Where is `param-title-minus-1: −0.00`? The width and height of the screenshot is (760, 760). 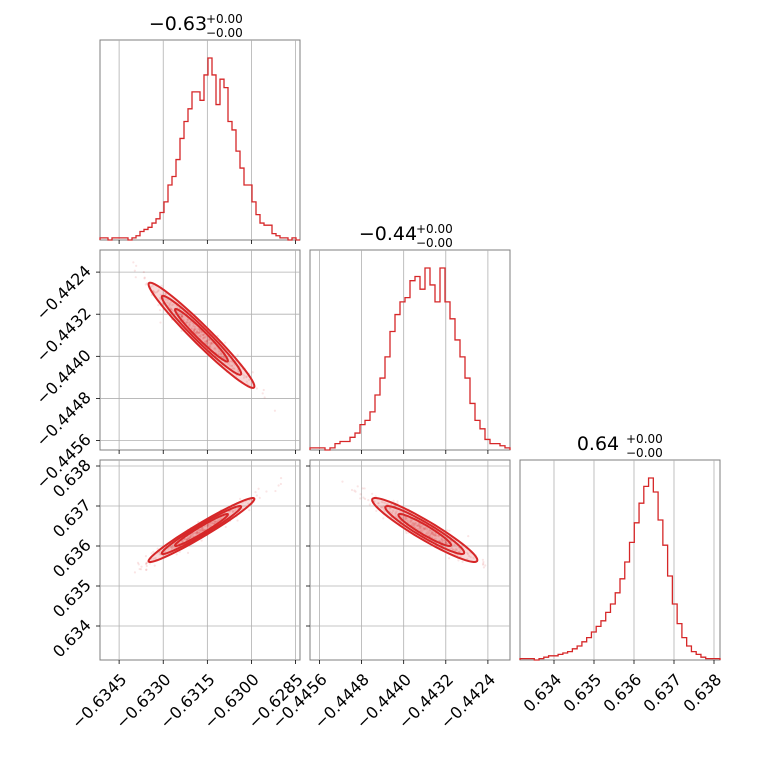
param-title-minus-1: −0.00 is located at coordinates (434, 243).